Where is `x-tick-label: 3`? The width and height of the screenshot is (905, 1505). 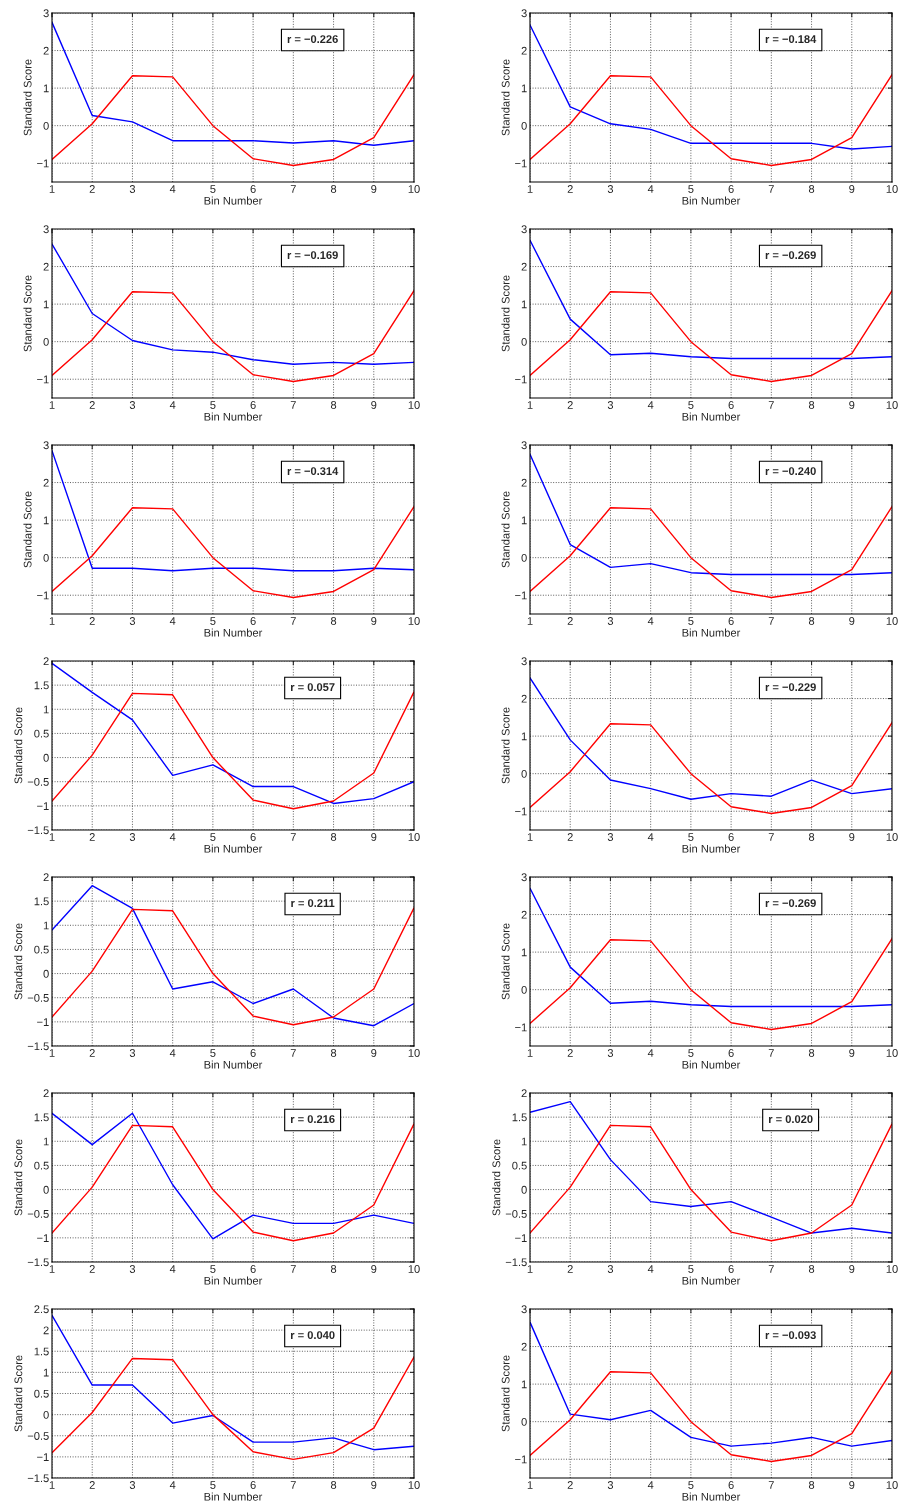
x-tick-label: 3 is located at coordinates (132, 1269).